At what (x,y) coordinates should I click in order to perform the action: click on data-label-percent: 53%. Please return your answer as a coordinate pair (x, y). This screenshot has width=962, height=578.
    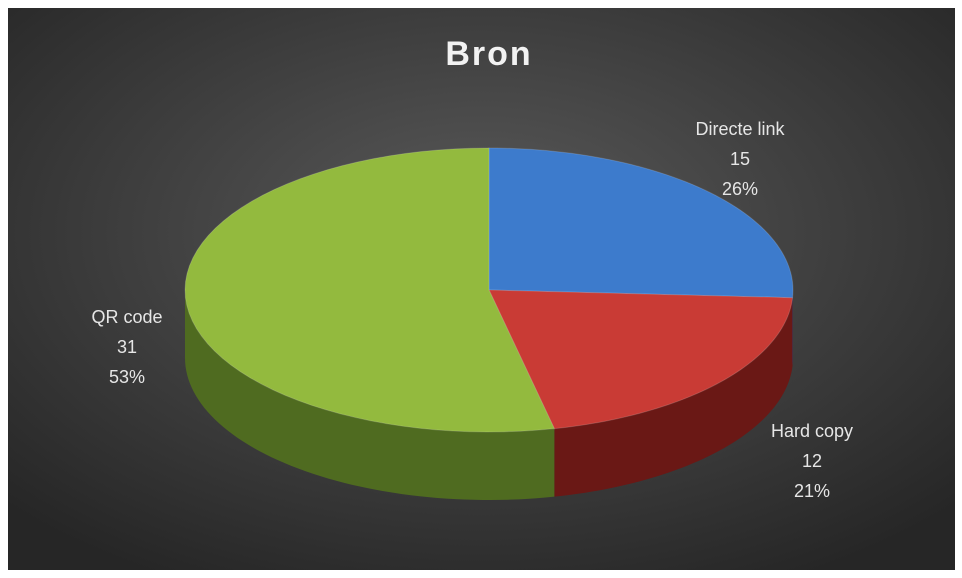
    Looking at the image, I should click on (127, 377).